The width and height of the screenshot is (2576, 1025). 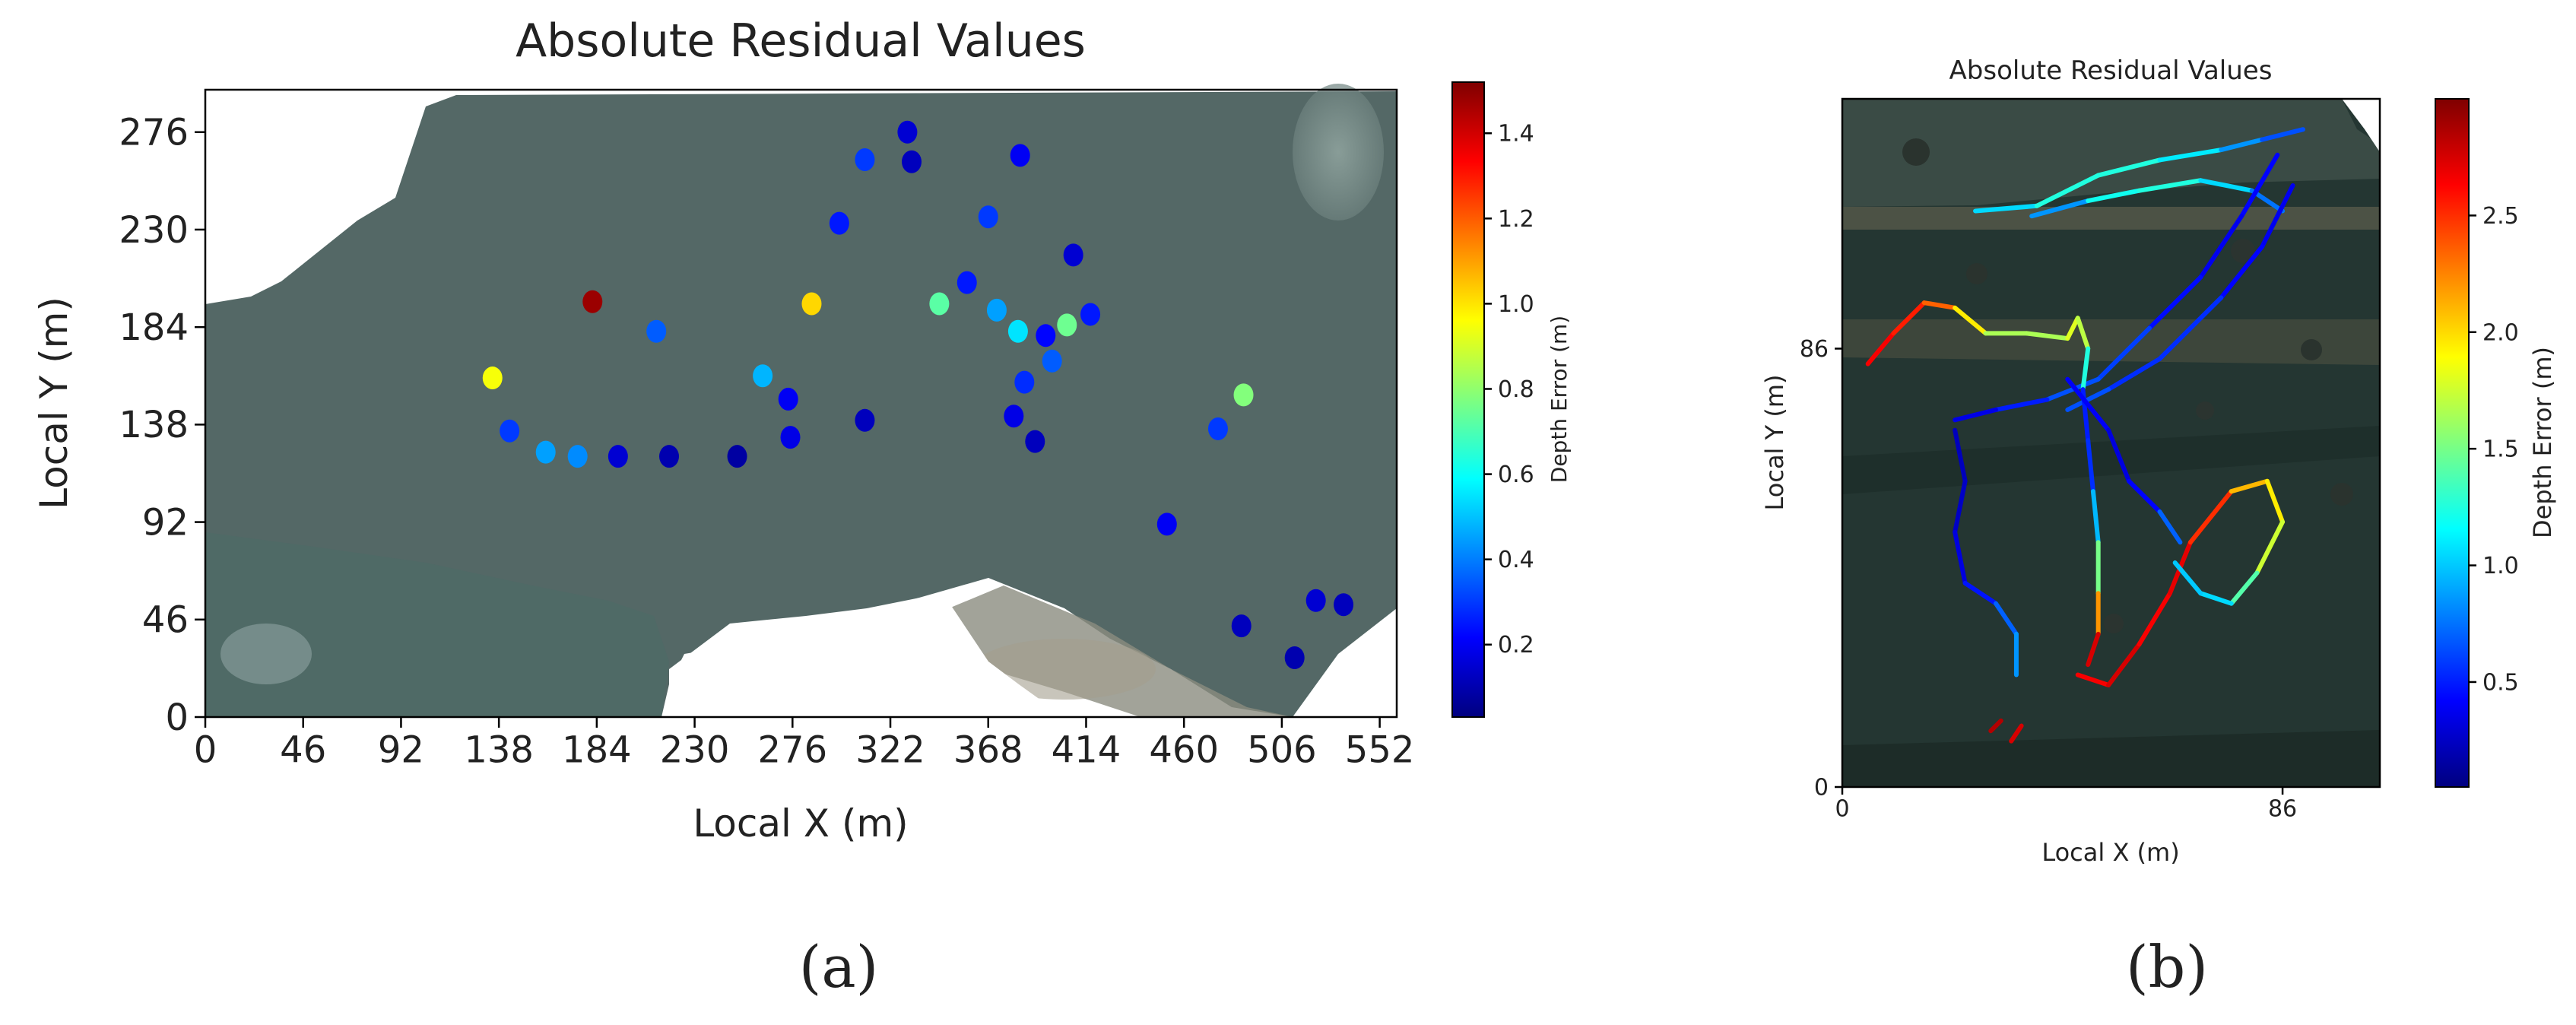 What do you see at coordinates (1380, 750) in the screenshot?
I see `x-tick-label: 552` at bounding box center [1380, 750].